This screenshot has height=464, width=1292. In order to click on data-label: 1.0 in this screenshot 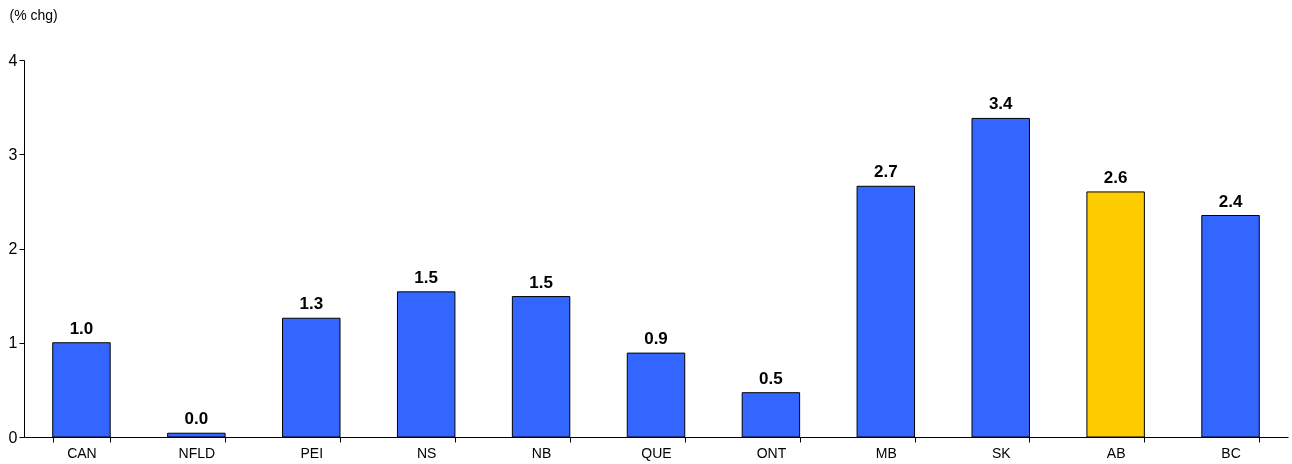, I will do `click(81, 328)`.